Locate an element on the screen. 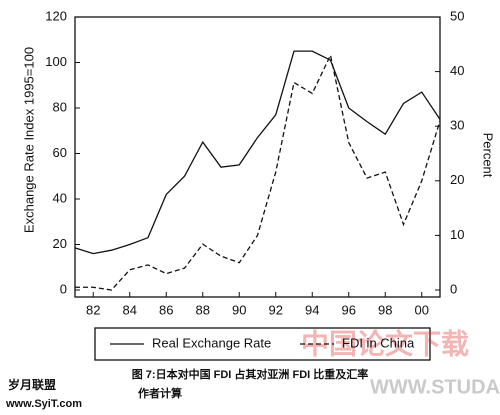 This screenshot has height=415, width=500. x-tick-label: 00 is located at coordinates (422, 309).